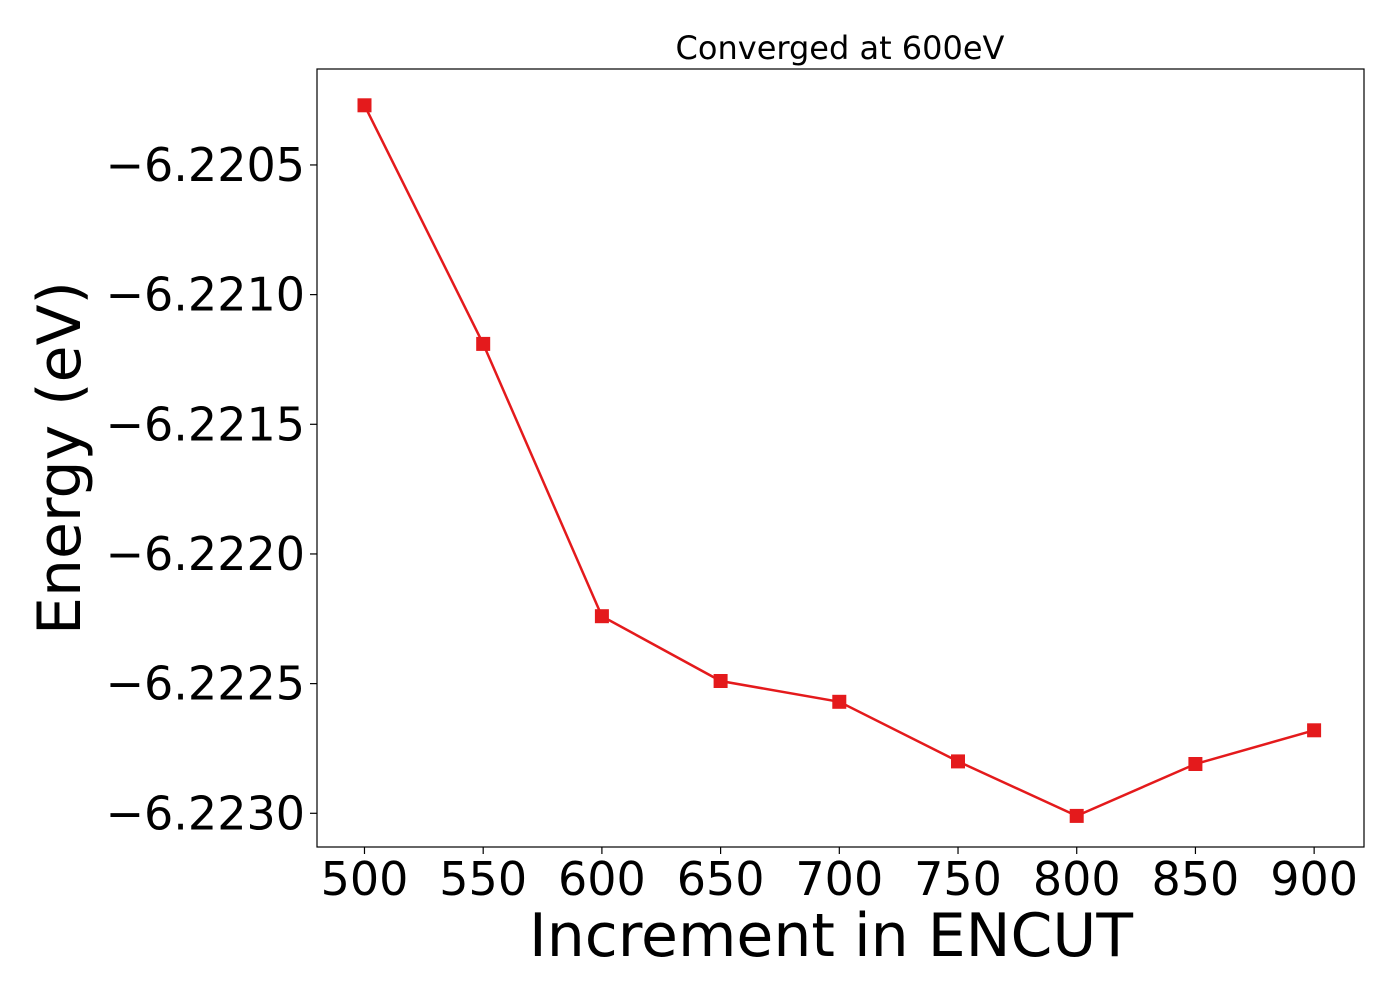  I want to click on x-tick-label: 700, so click(839, 879).